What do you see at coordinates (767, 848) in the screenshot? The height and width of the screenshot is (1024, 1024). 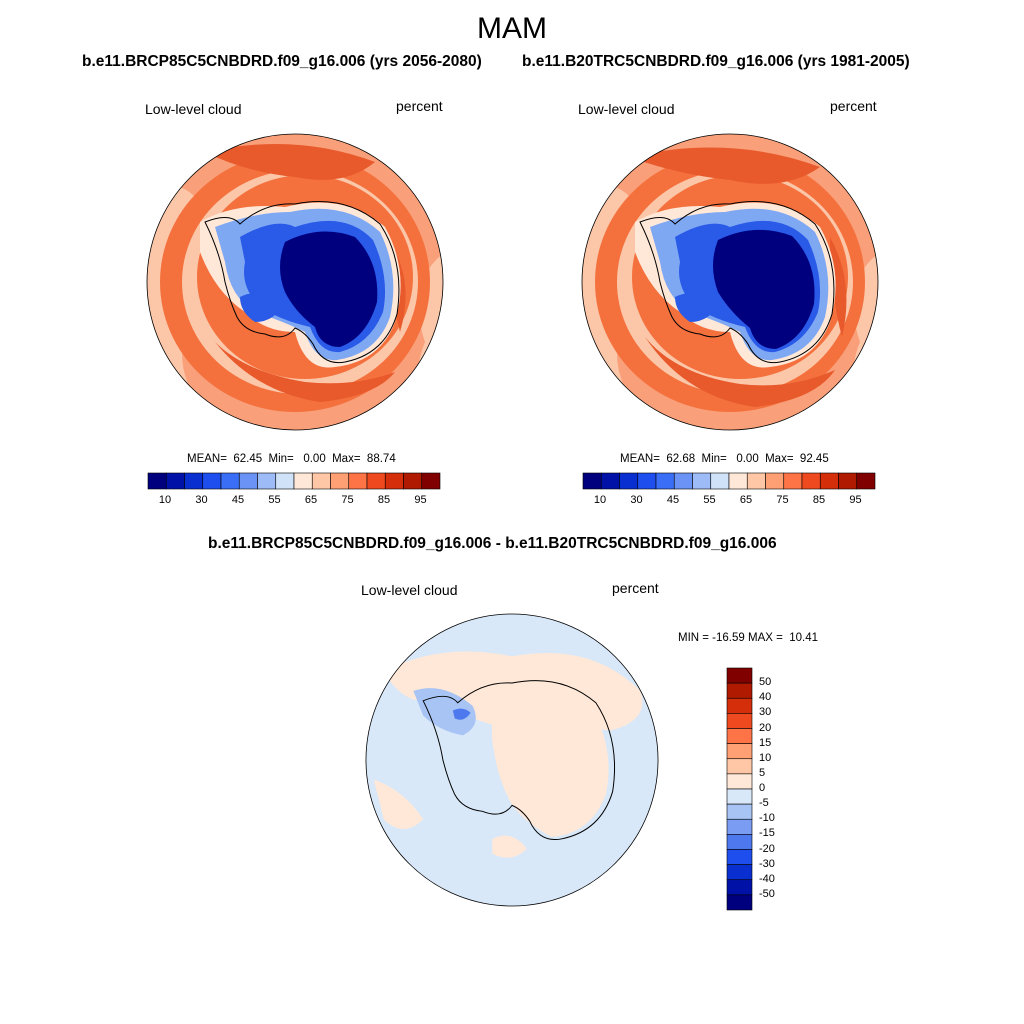 I see `diff-colorbar-tick-label: -20` at bounding box center [767, 848].